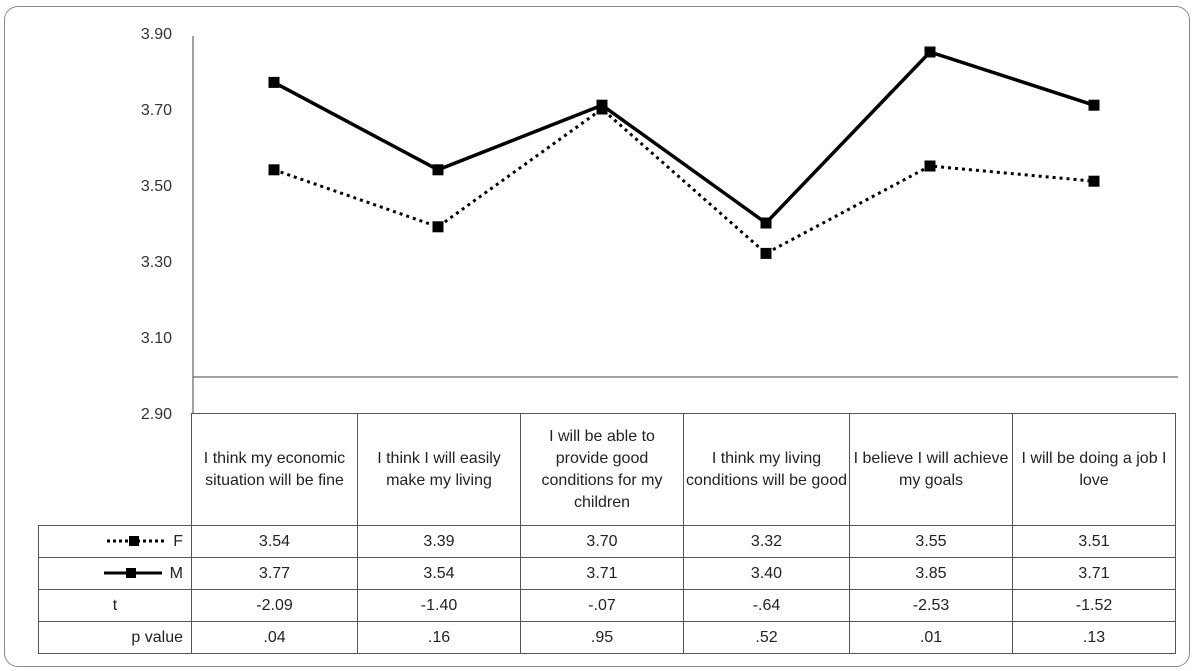 Image resolution: width=1196 pixels, height=671 pixels. What do you see at coordinates (931, 469) in the screenshot?
I see `category-label: I believe I will achieve my goals` at bounding box center [931, 469].